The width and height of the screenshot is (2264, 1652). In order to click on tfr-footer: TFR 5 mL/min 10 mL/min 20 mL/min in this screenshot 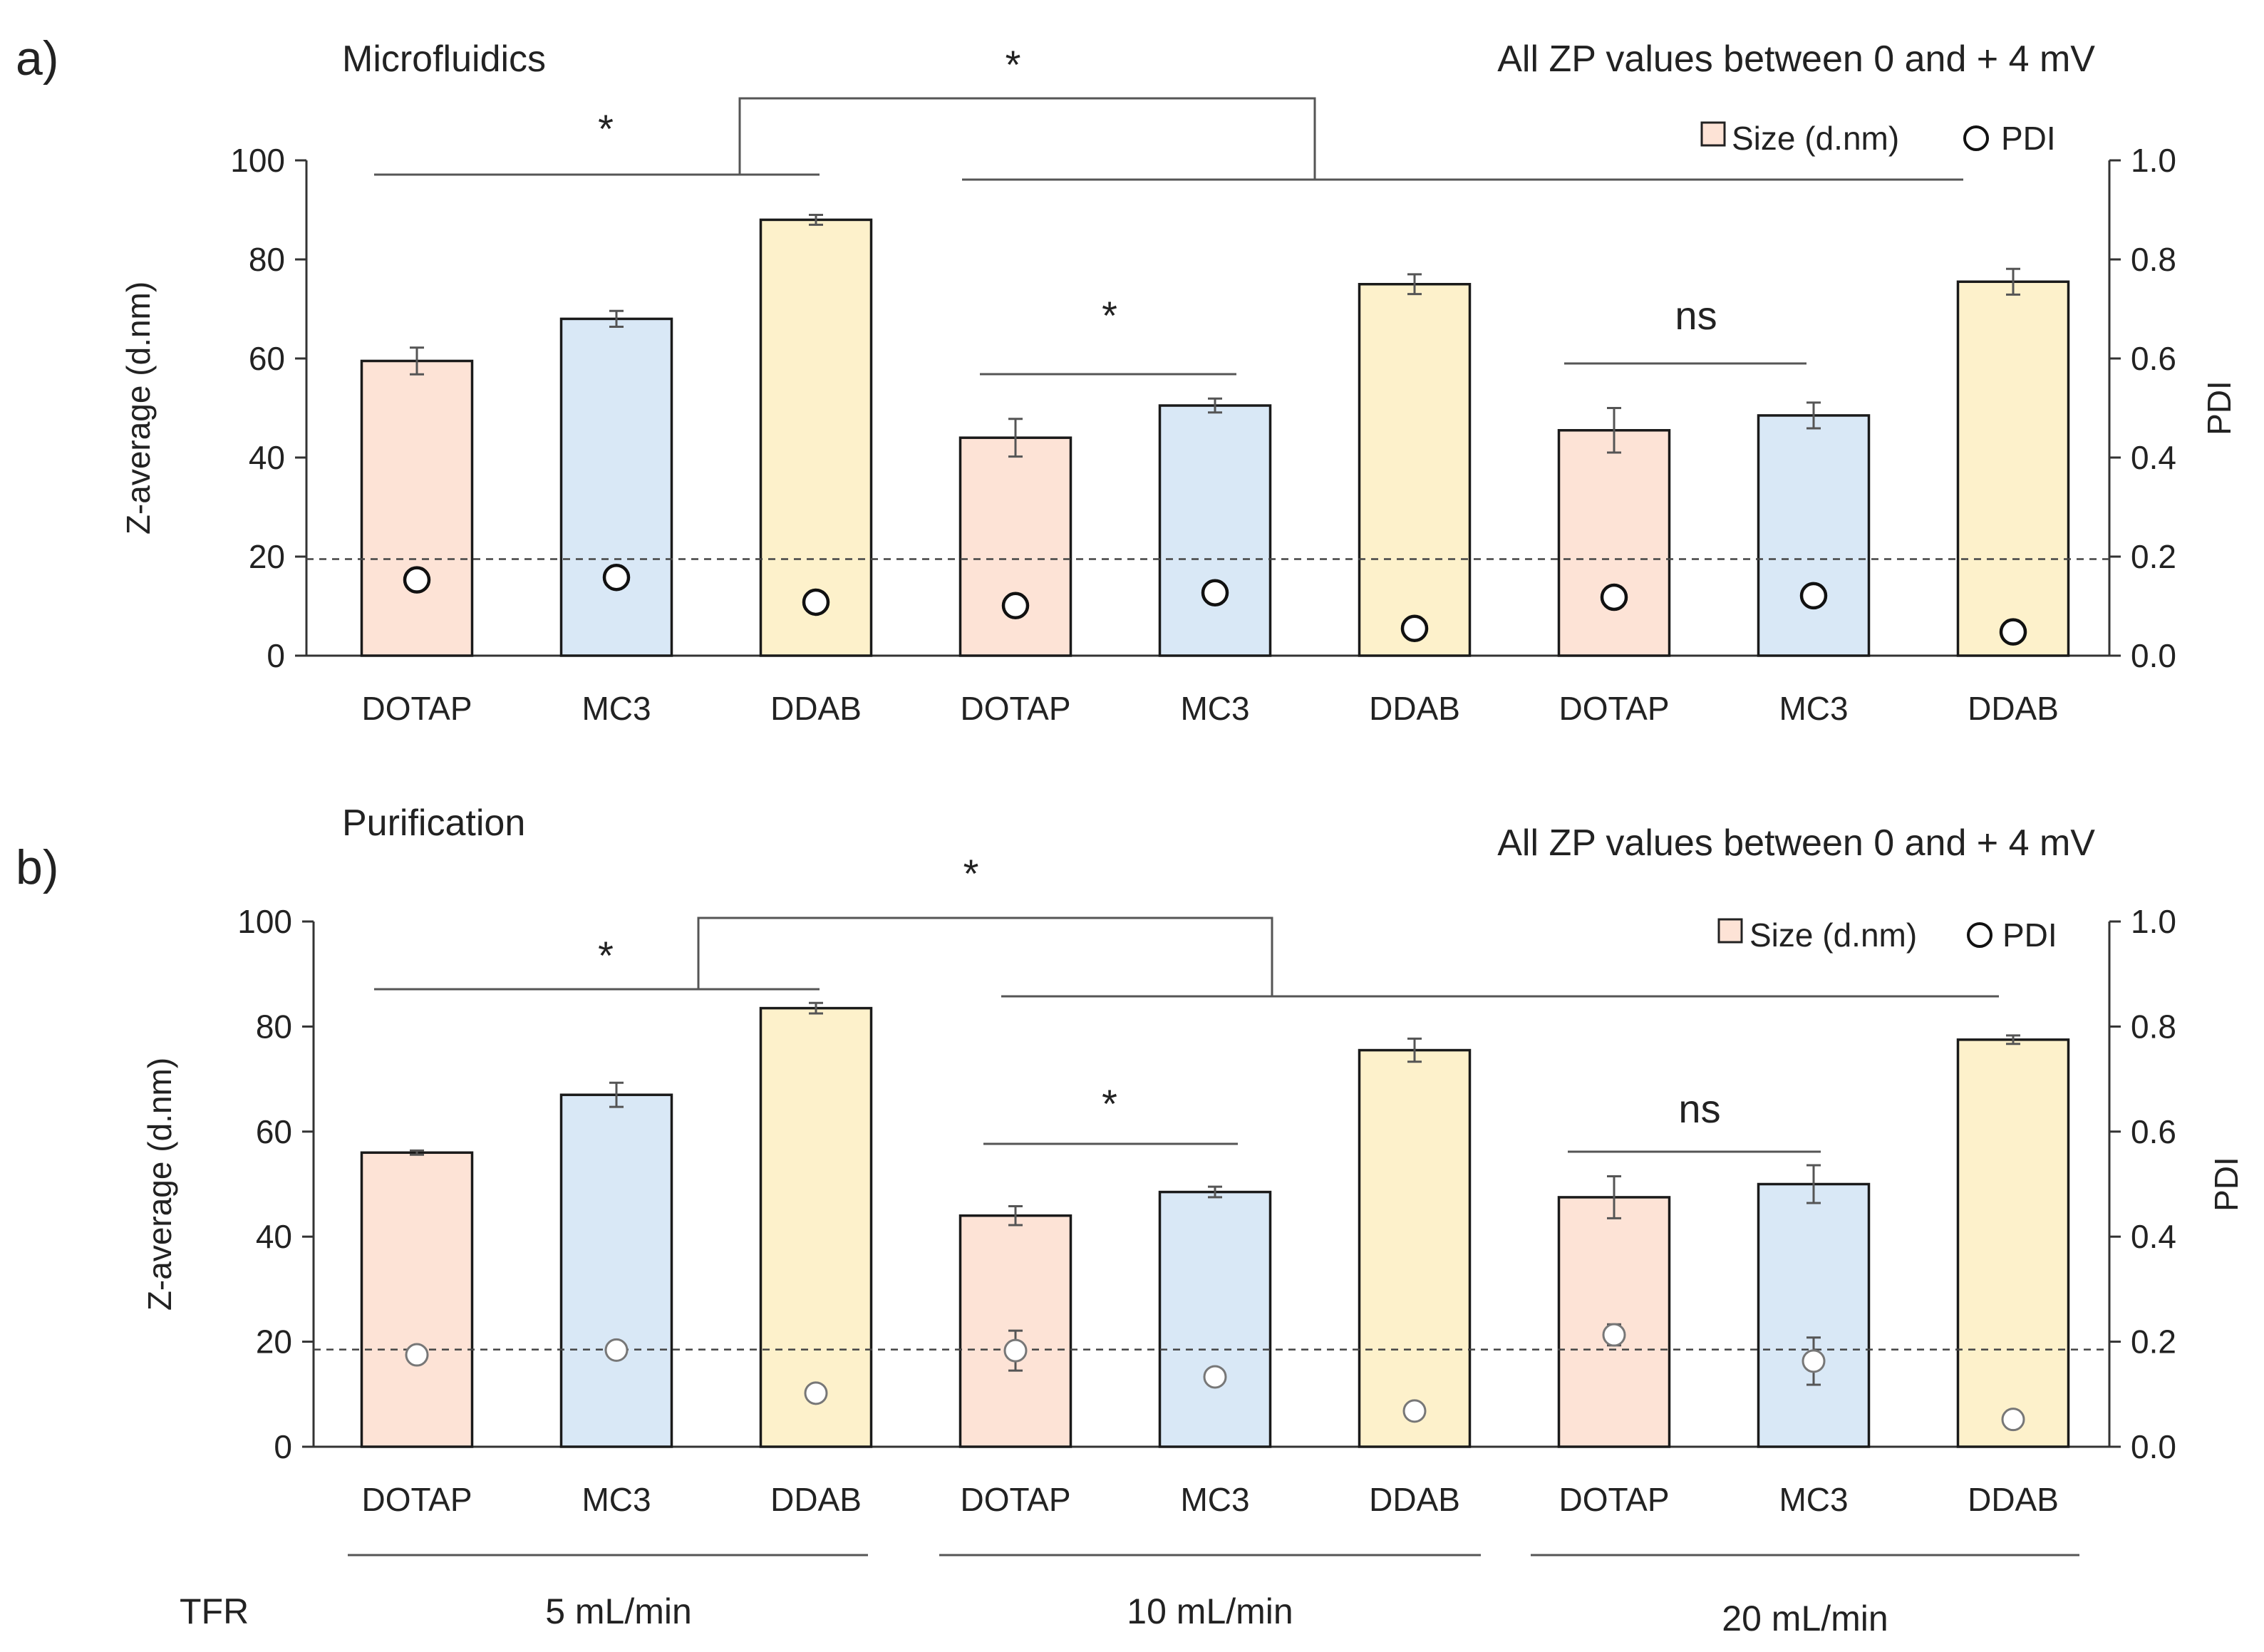, I will do `click(1129, 1596)`.